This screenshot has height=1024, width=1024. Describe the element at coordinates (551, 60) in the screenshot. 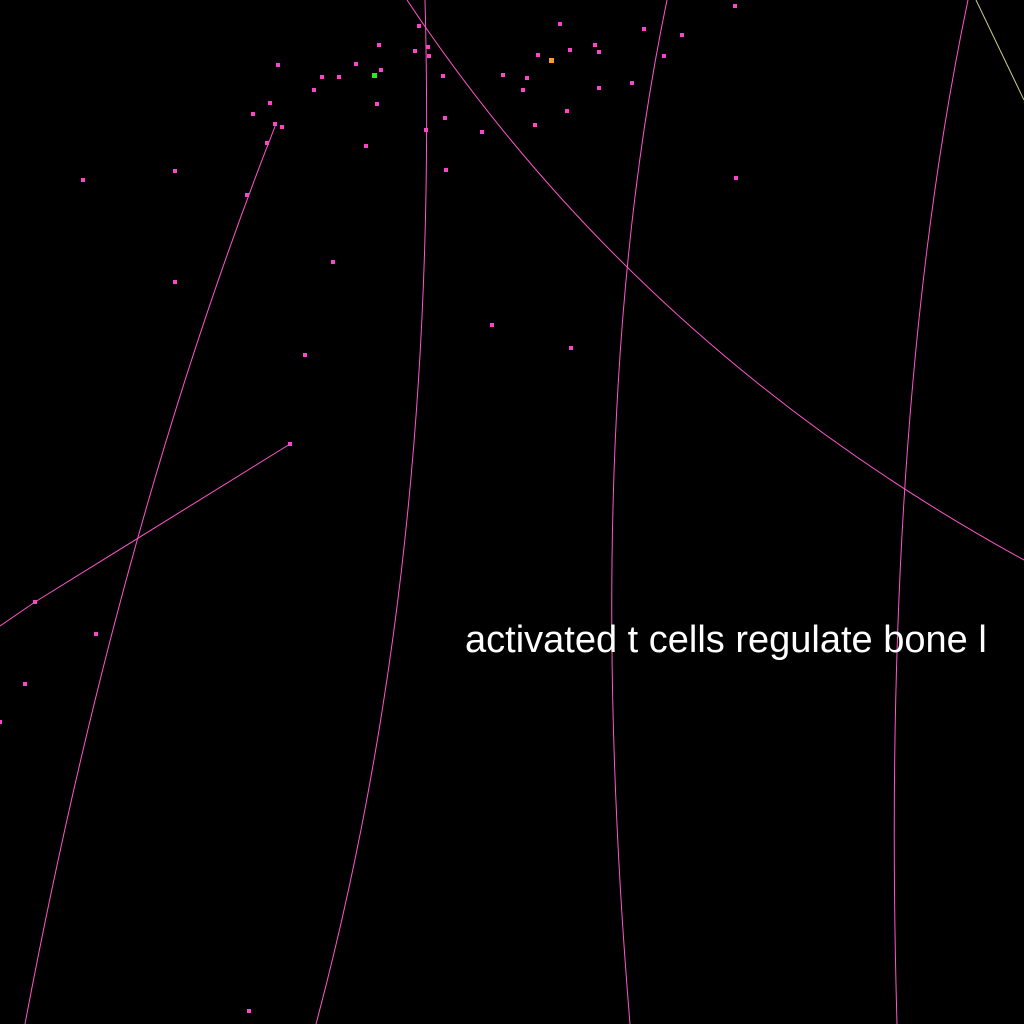

I see `graph-node-highlight-orange` at that location.